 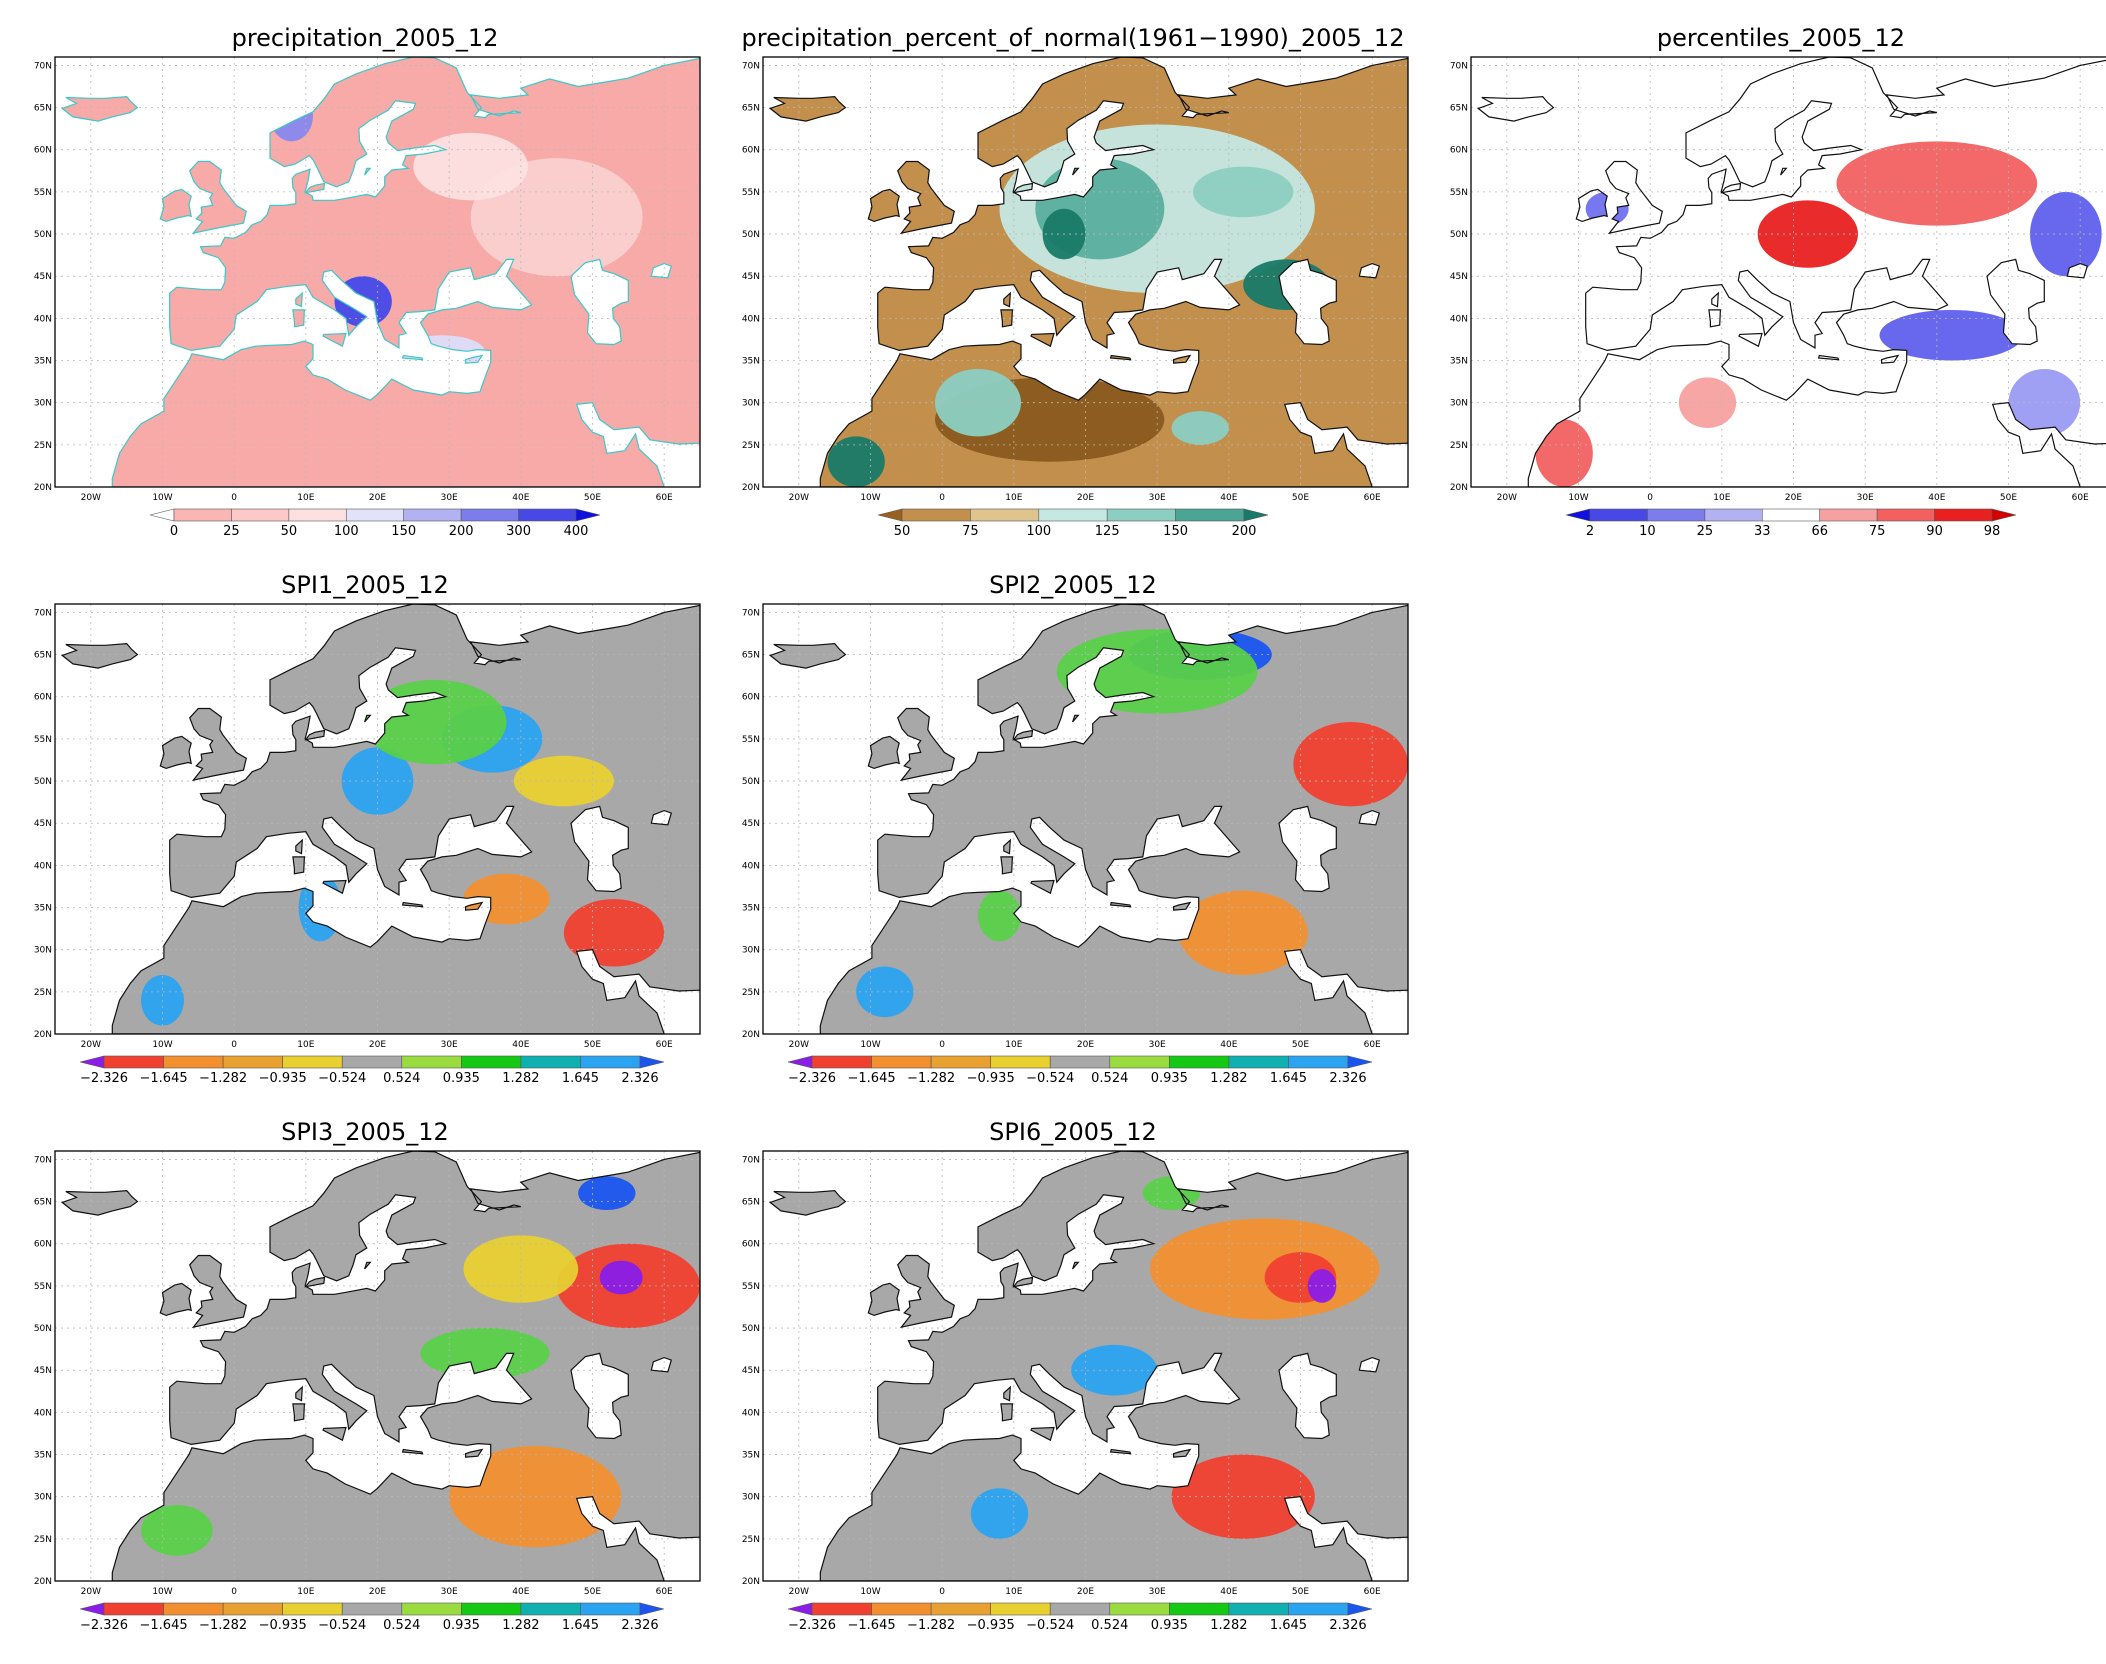 I want to click on lon-tick-label: 20E, so click(x=377, y=1592).